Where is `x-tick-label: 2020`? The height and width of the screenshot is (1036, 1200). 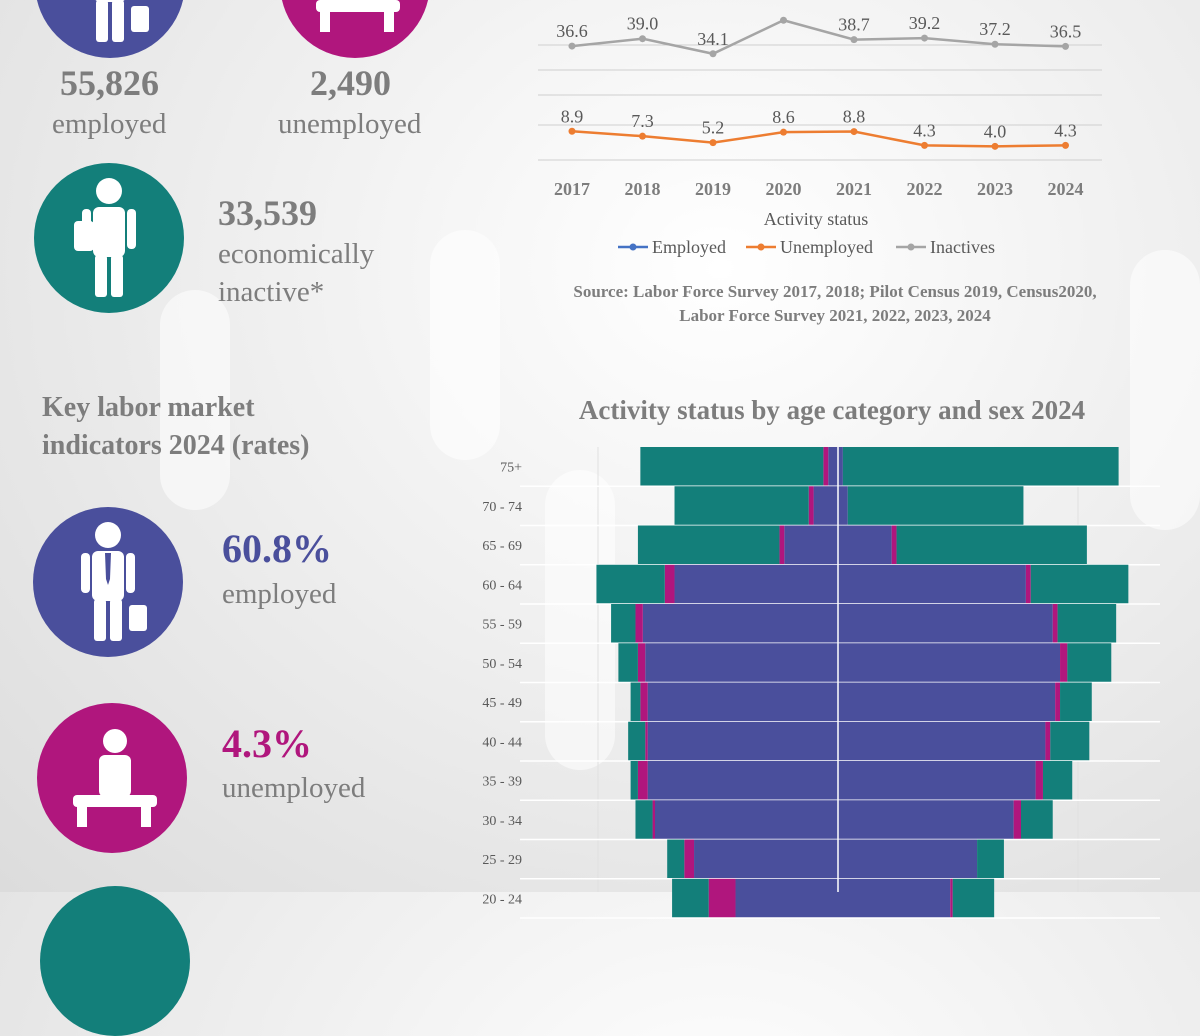
x-tick-label: 2020 is located at coordinates (784, 189).